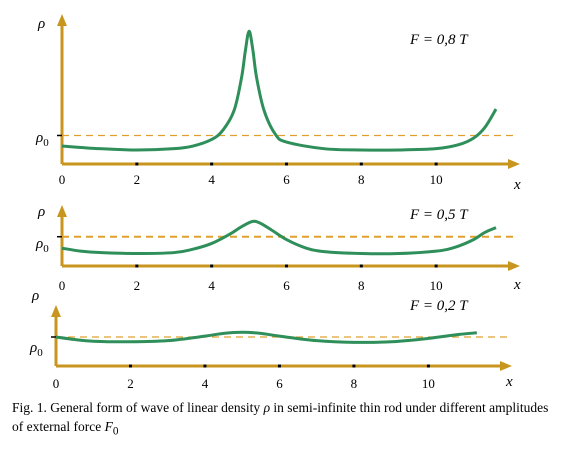  I want to click on force-label: F = 0,8 T, so click(439, 40).